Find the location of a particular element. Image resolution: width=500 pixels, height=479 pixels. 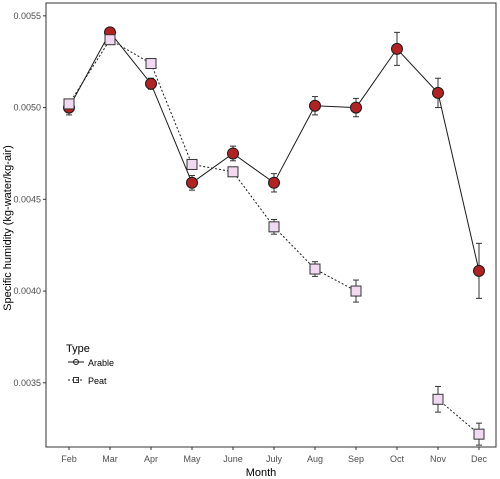

legend-key-peat is located at coordinates (76, 380).